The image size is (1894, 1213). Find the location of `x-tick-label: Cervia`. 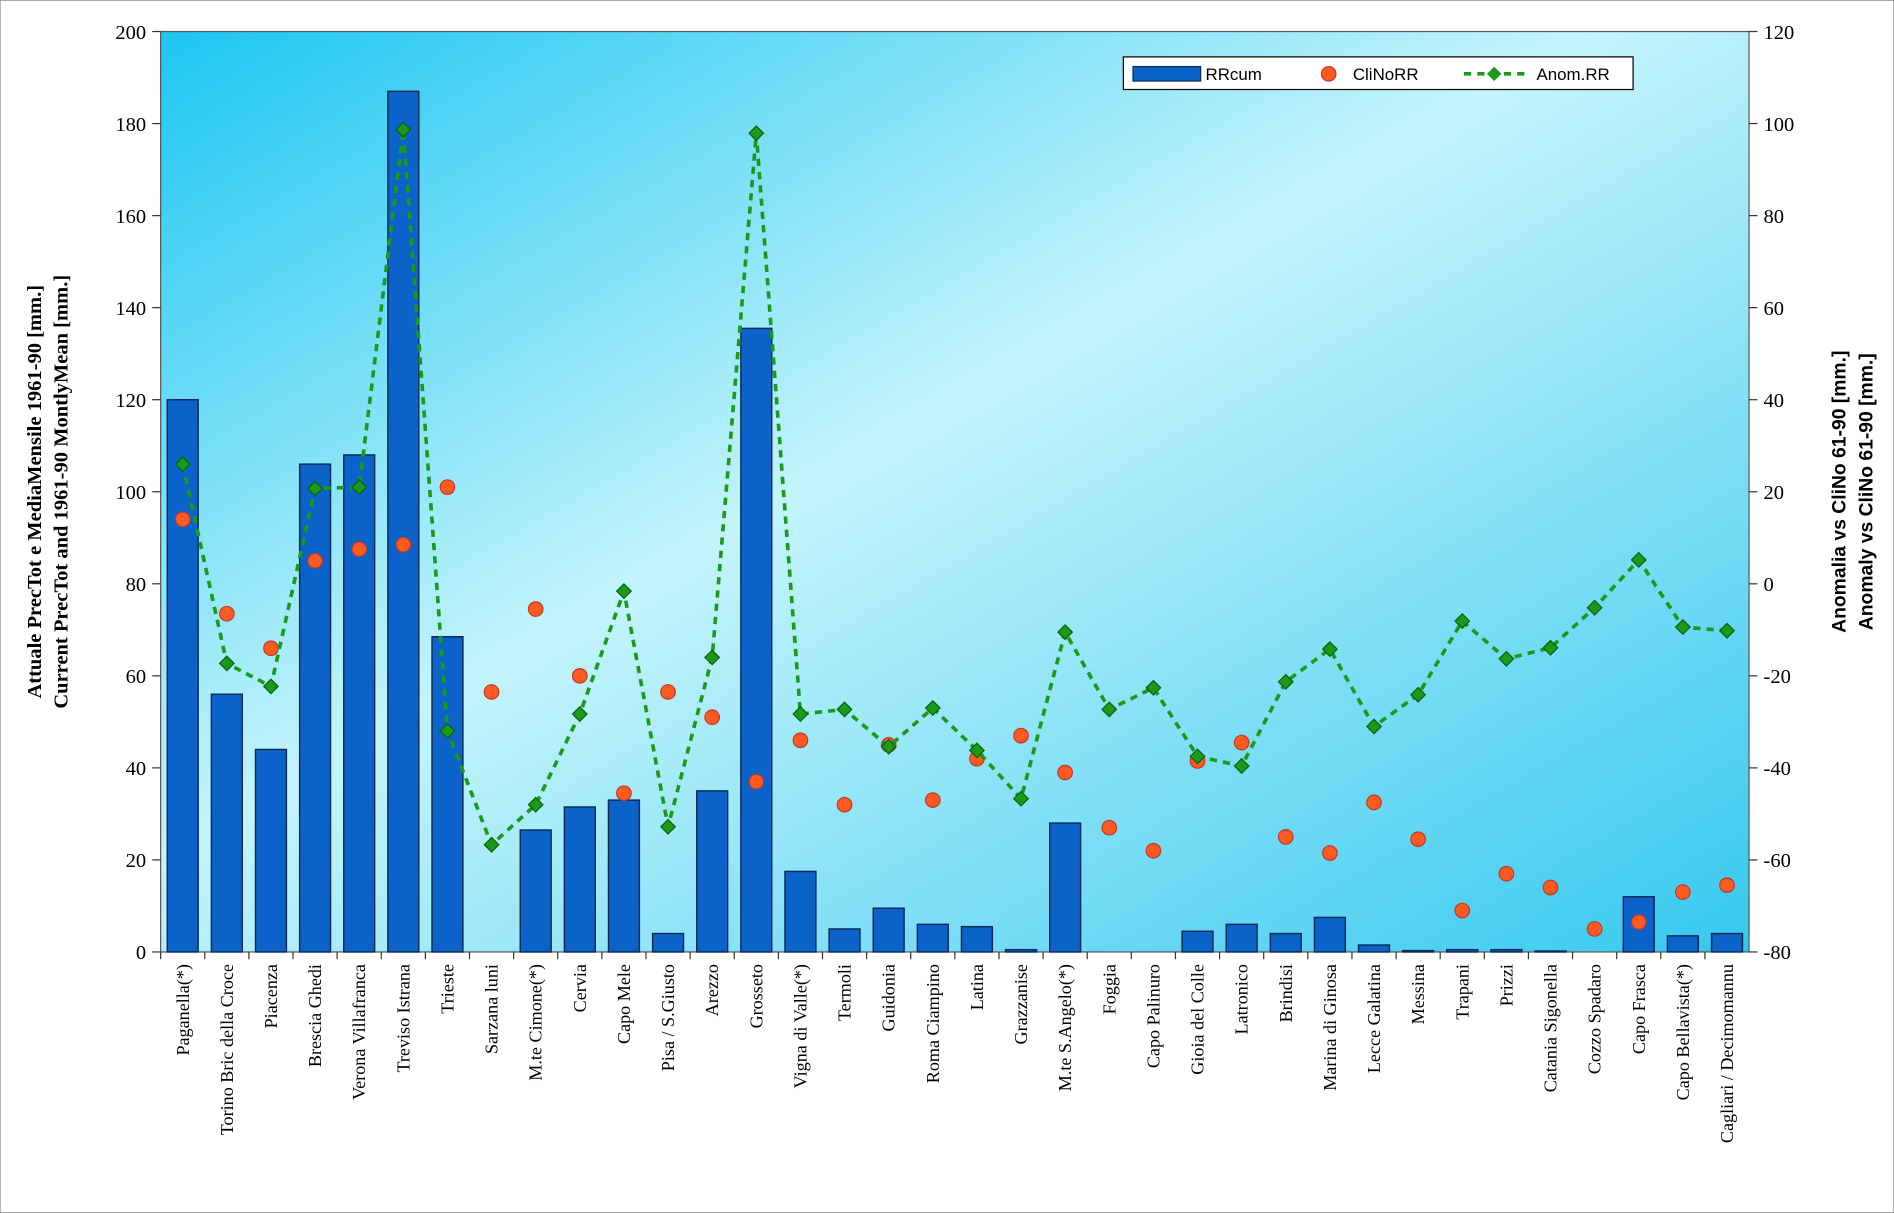

x-tick-label: Cervia is located at coordinates (580, 988).